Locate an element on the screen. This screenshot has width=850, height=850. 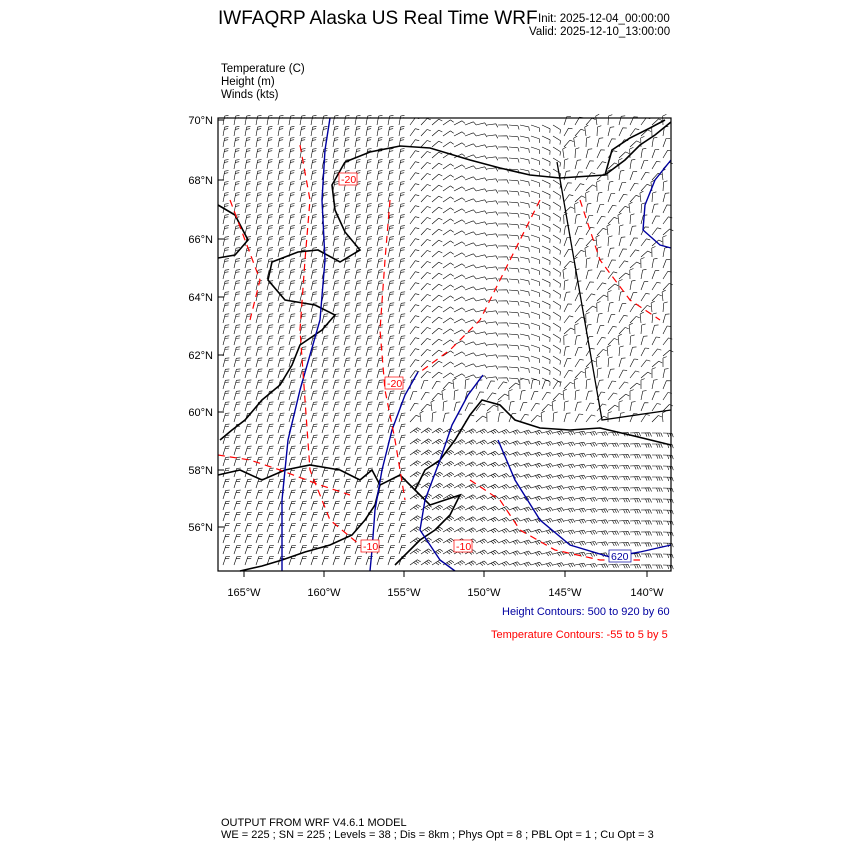
lat-tick-label: 62°N is located at coordinates (200, 356).